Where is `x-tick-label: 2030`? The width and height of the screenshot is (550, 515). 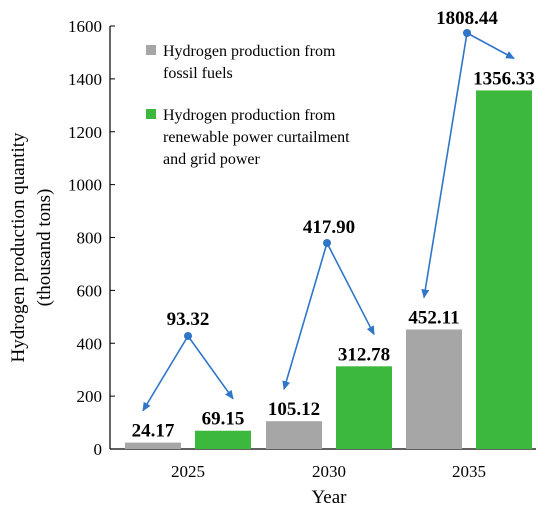 x-tick-label: 2030 is located at coordinates (329, 471).